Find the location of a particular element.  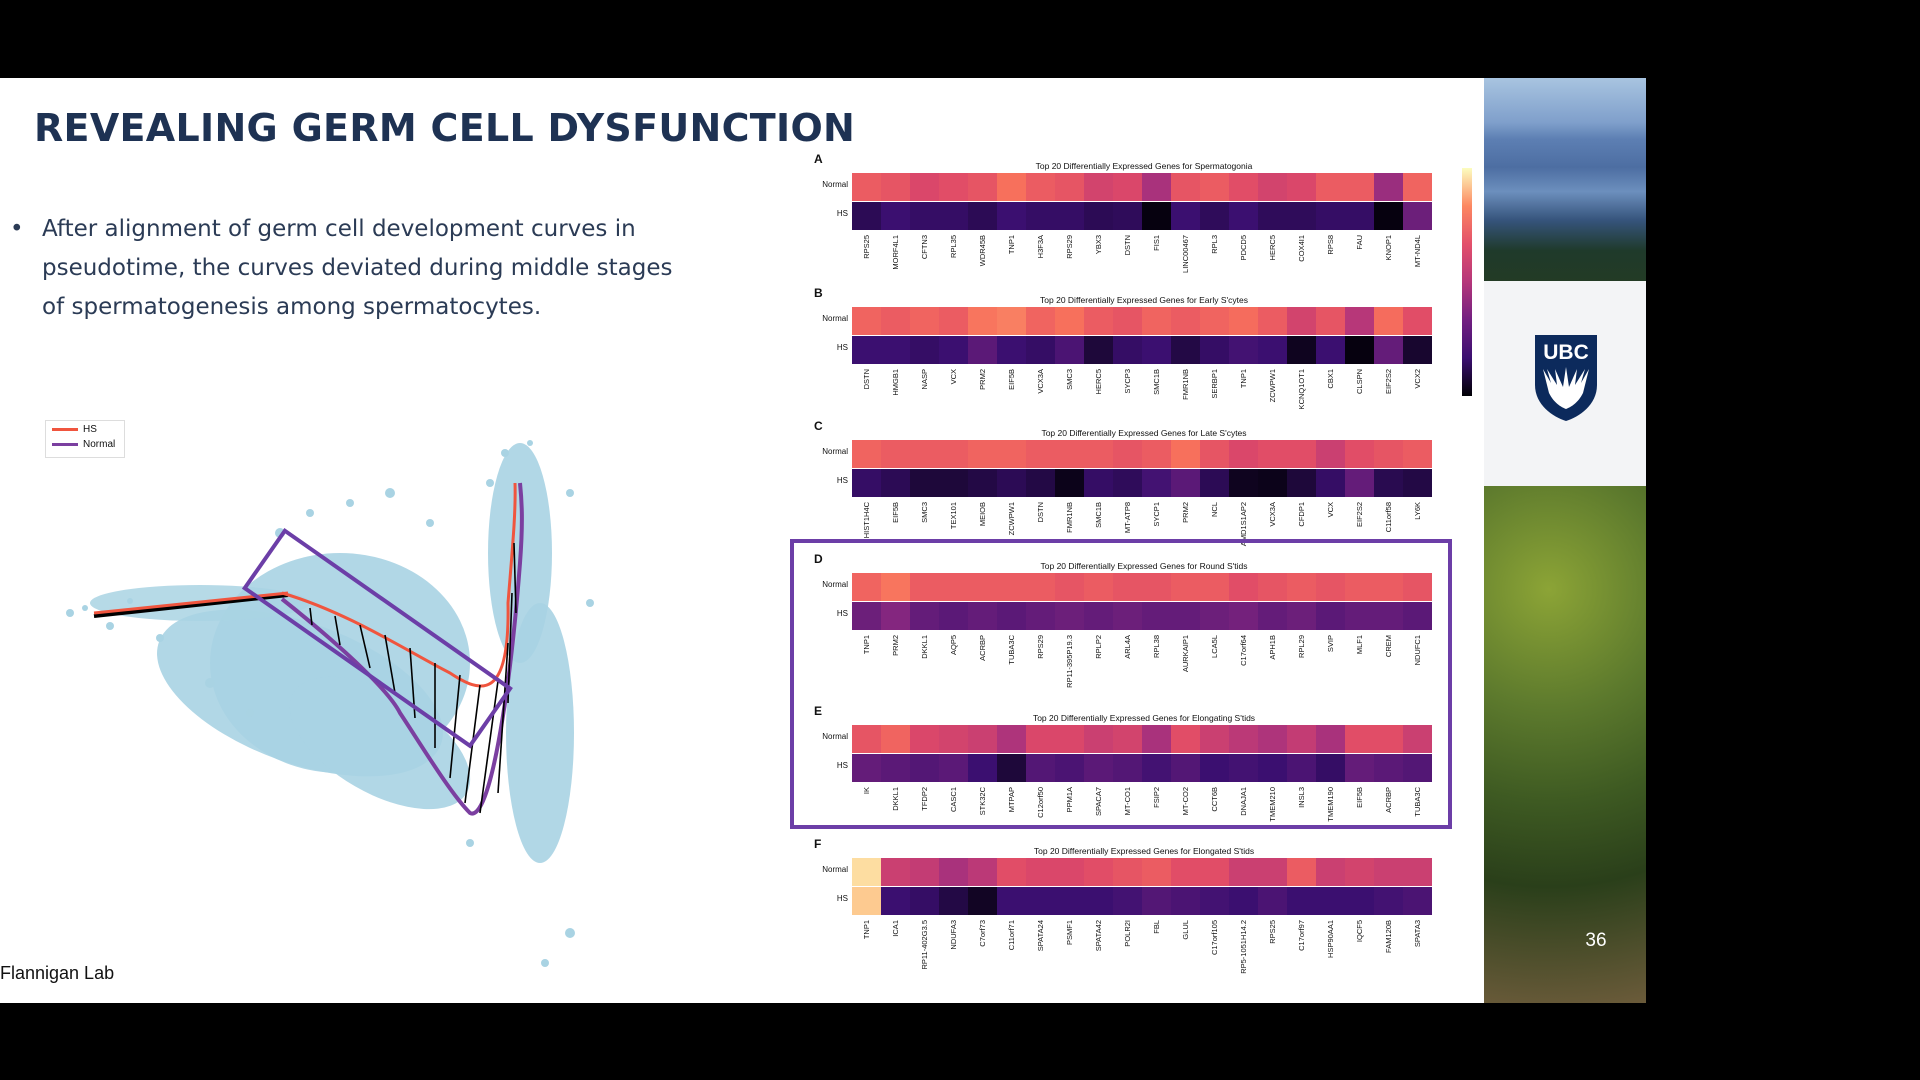

heatmap-row-normal is located at coordinates (1142, 739).